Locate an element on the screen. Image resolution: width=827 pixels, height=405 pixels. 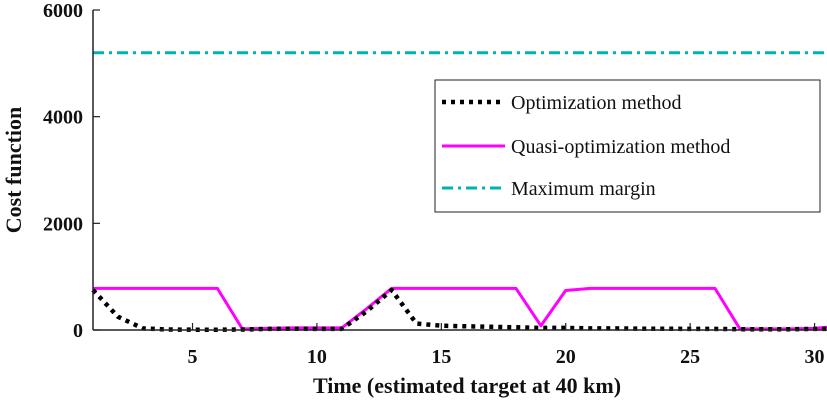
x-axis-label: Time (estimated target at 40 km) is located at coordinates (467, 385).